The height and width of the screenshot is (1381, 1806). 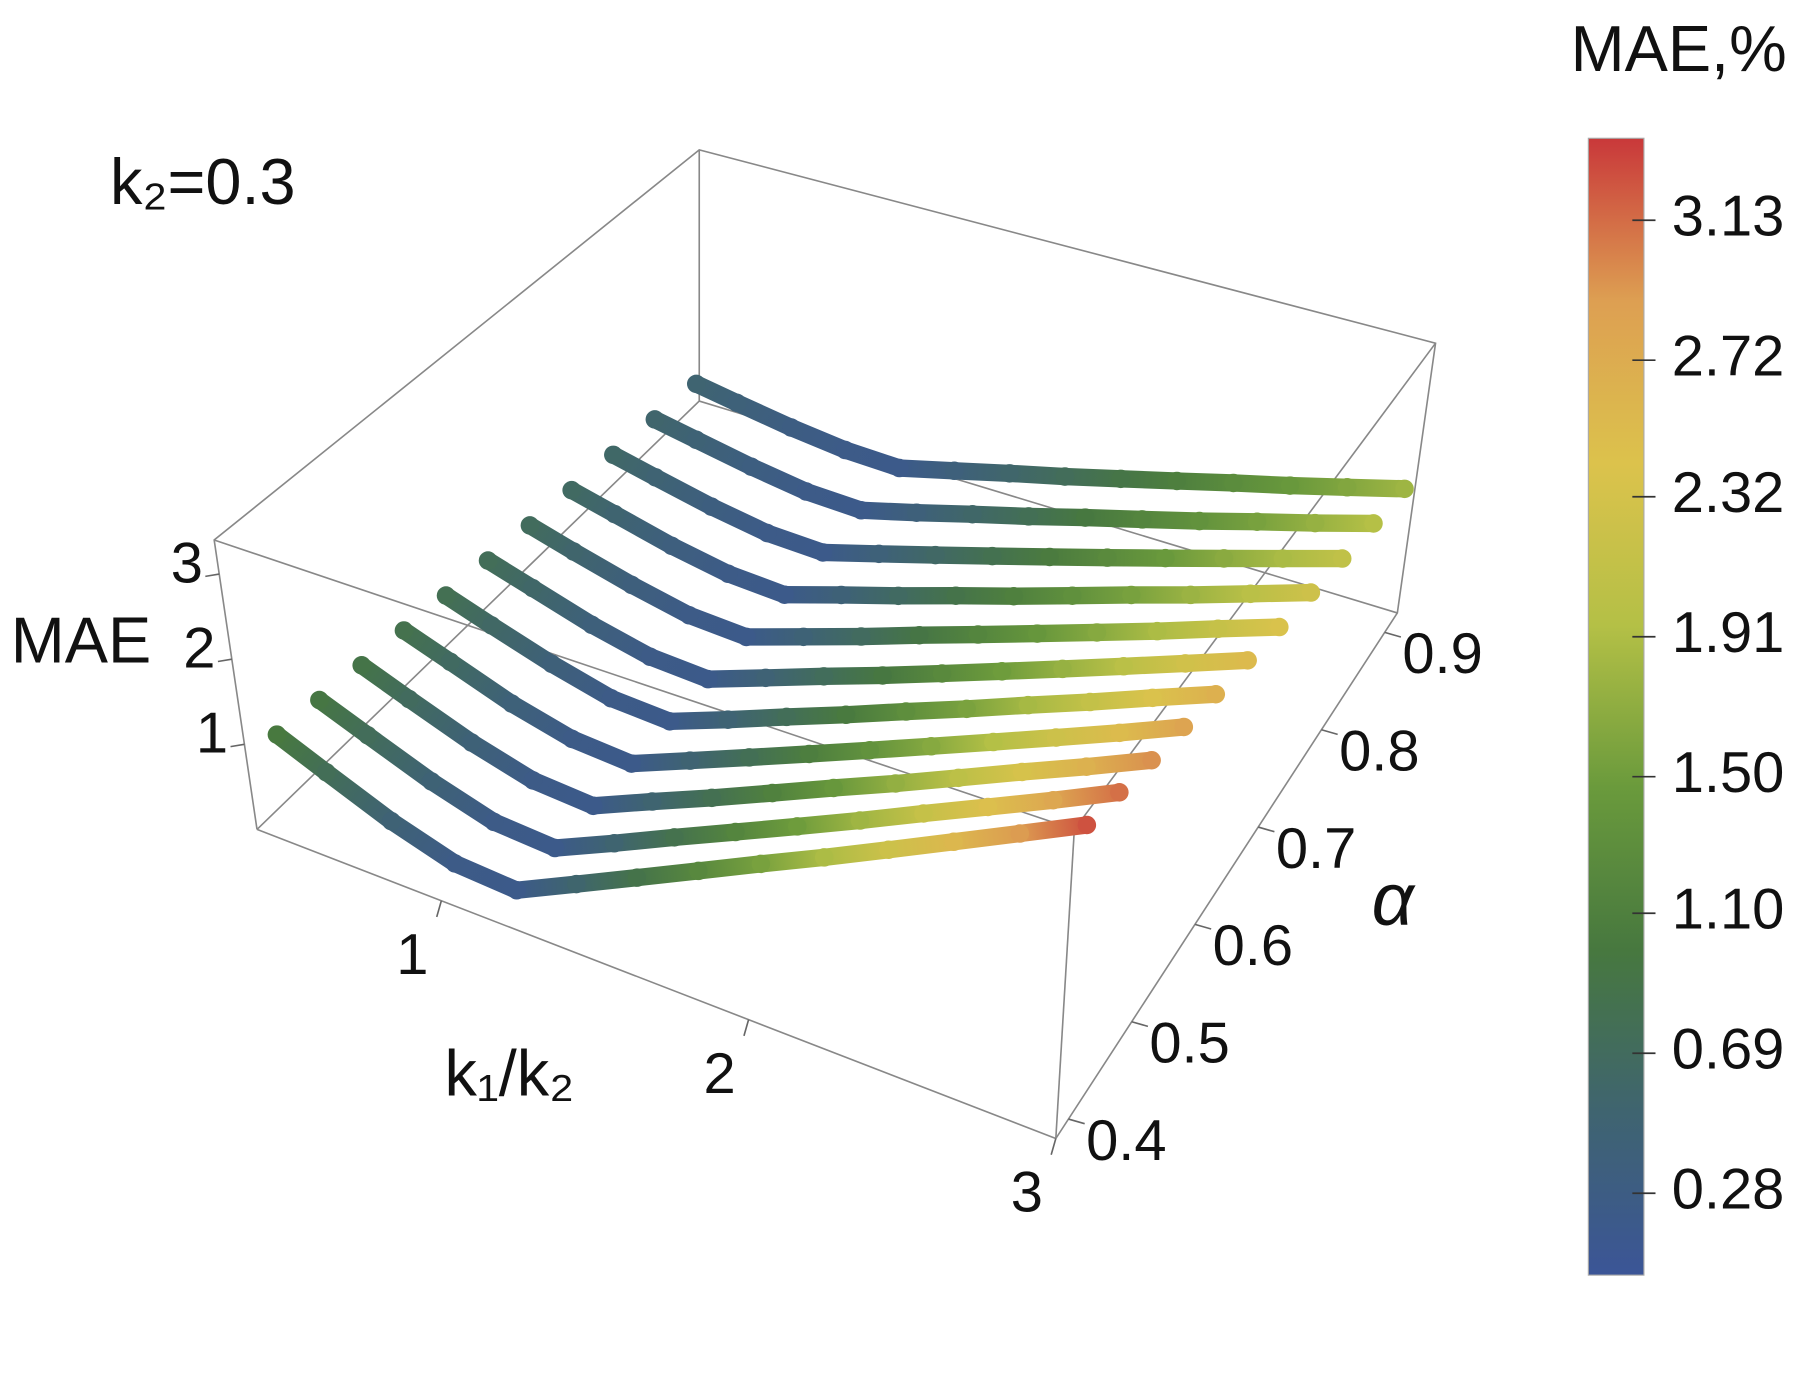 I want to click on x-tick-label: 3, so click(x=1027, y=1193).